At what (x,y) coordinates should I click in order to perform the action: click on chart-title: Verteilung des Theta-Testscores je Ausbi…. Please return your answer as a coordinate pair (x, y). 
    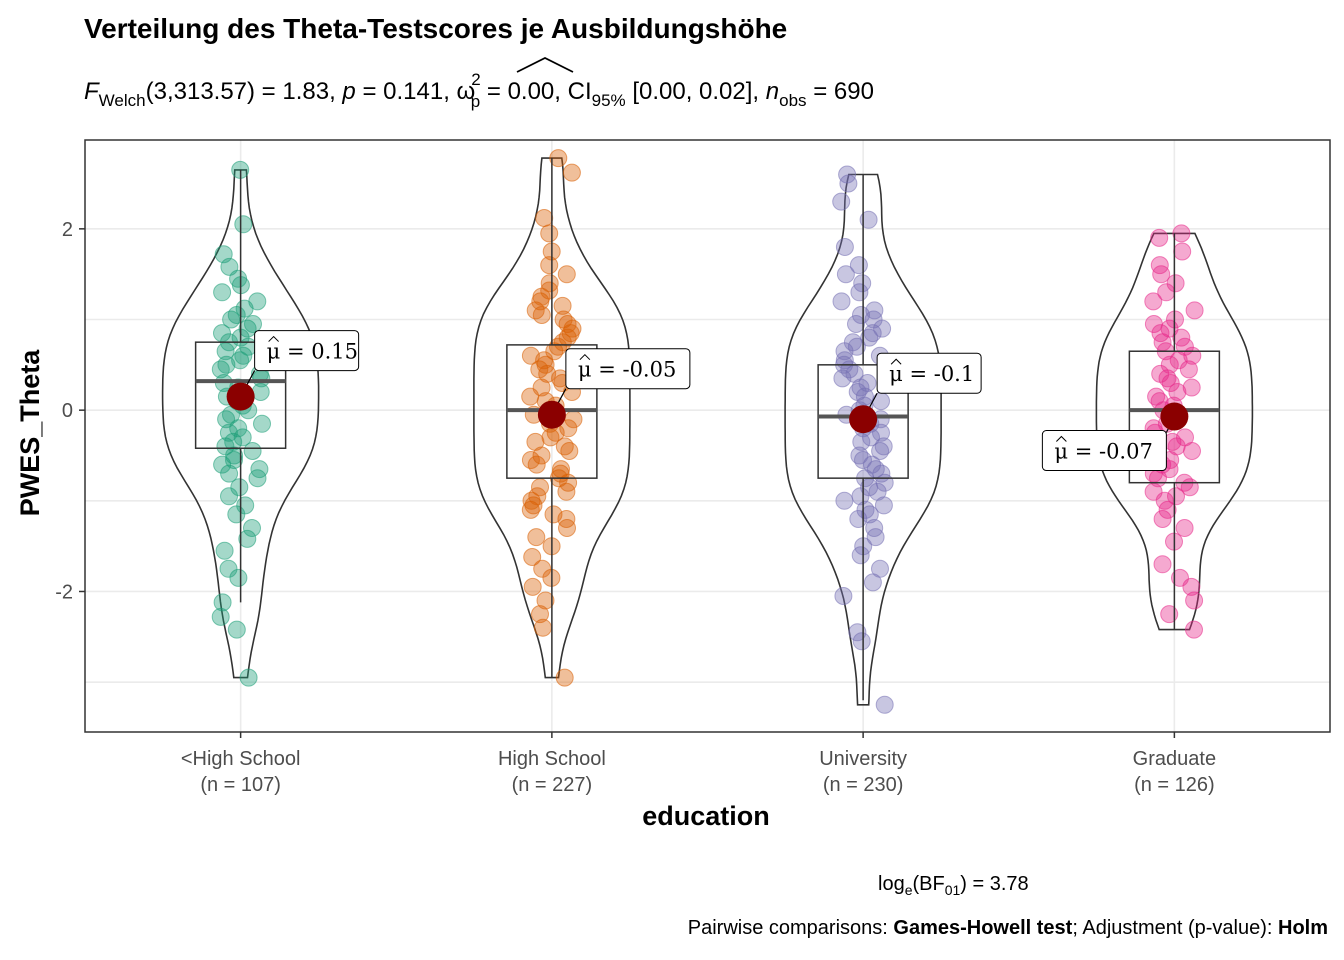
    Looking at the image, I should click on (435, 28).